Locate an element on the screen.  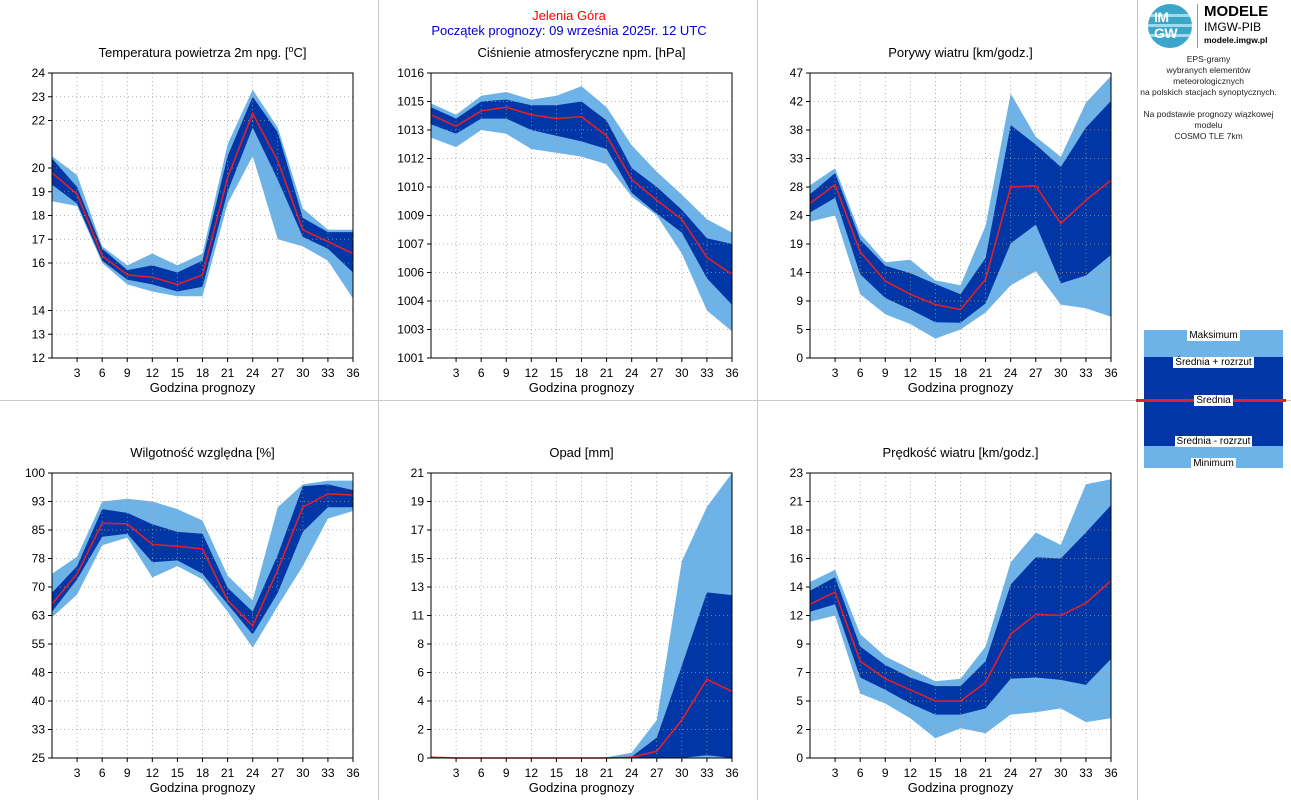
y-tick-label: 70 is located at coordinates (39, 587).